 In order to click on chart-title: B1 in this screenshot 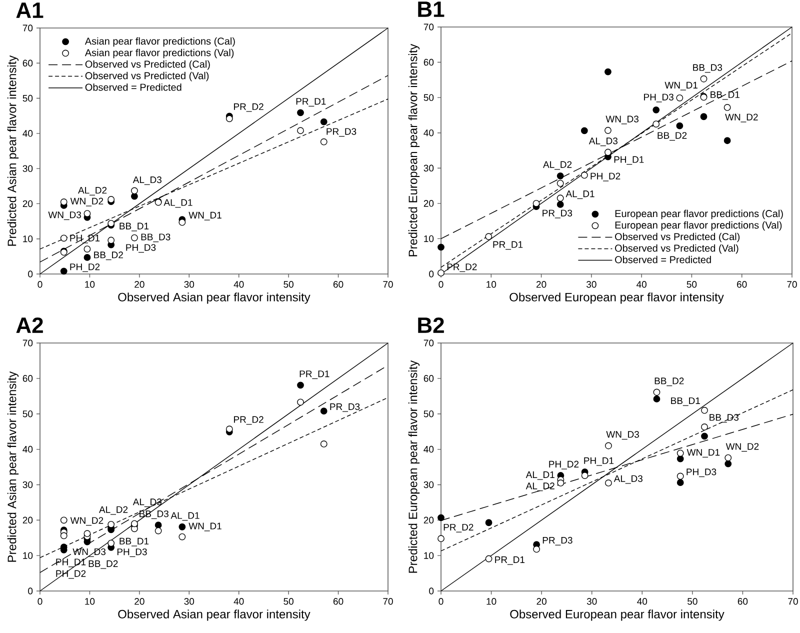, I will do `click(431, 9)`.